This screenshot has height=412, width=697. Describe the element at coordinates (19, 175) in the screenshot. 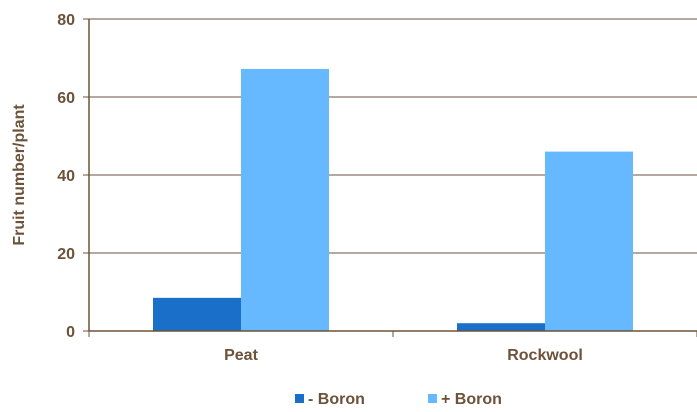

I see `y-axis-label: Fruit number/plant` at that location.